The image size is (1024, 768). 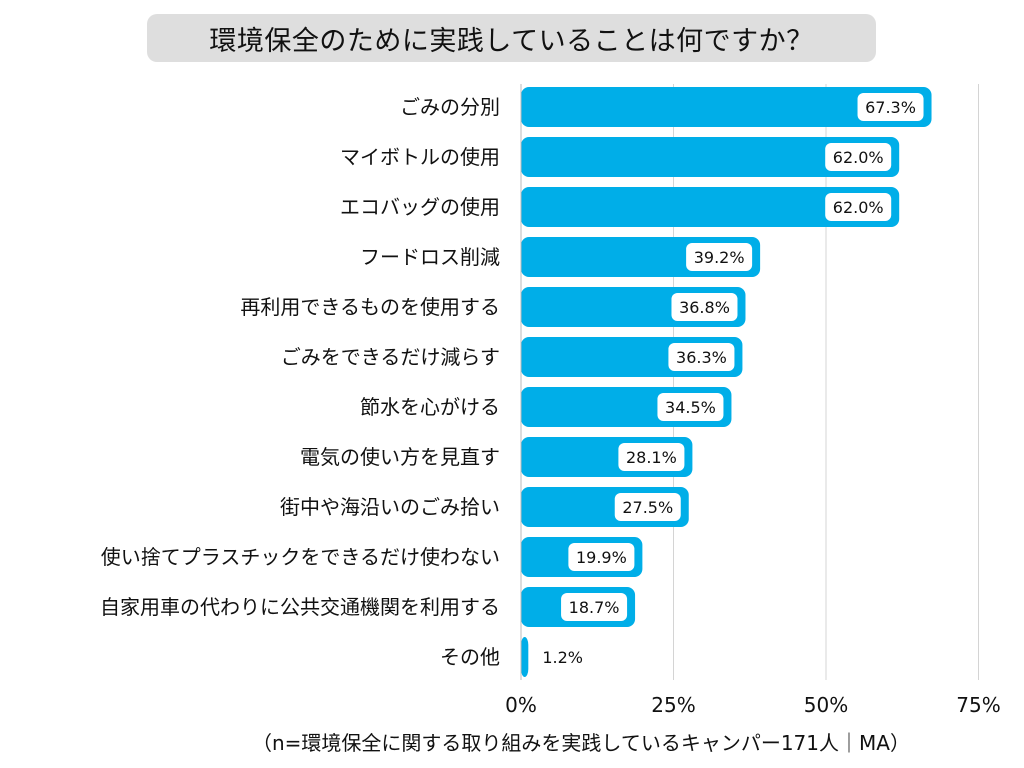 What do you see at coordinates (370, 307) in the screenshot?
I see `category-label: 再利用できるものを使用する` at bounding box center [370, 307].